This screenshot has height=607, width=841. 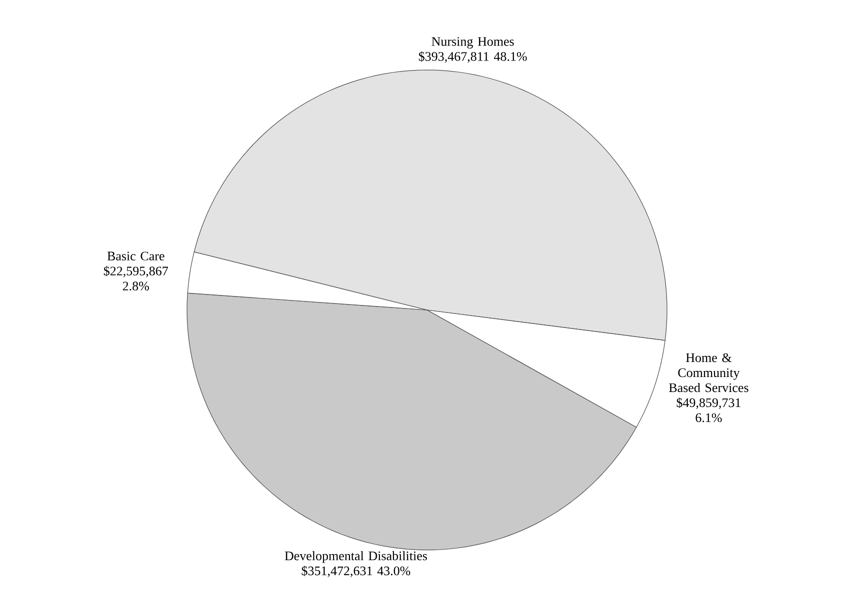 What do you see at coordinates (472, 57) in the screenshot?
I see `data-label: $393,467,811 48.1%` at bounding box center [472, 57].